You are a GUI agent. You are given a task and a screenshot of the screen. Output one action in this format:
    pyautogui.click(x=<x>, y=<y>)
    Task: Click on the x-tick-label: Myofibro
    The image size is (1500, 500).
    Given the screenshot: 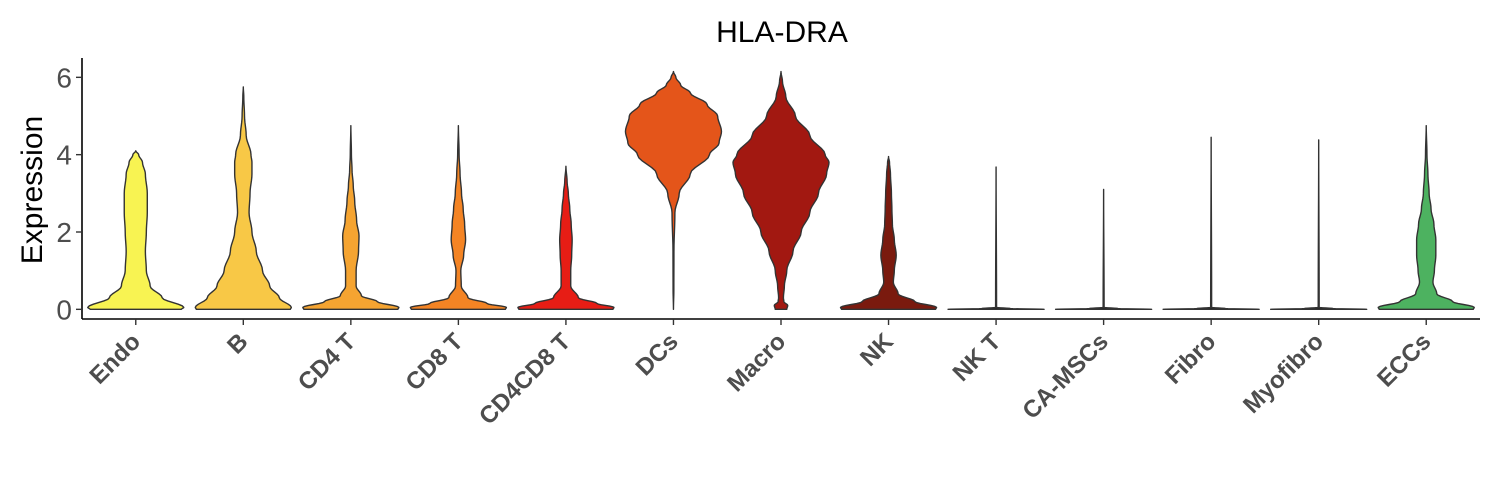 What is the action you would take?
    pyautogui.click(x=1283, y=373)
    